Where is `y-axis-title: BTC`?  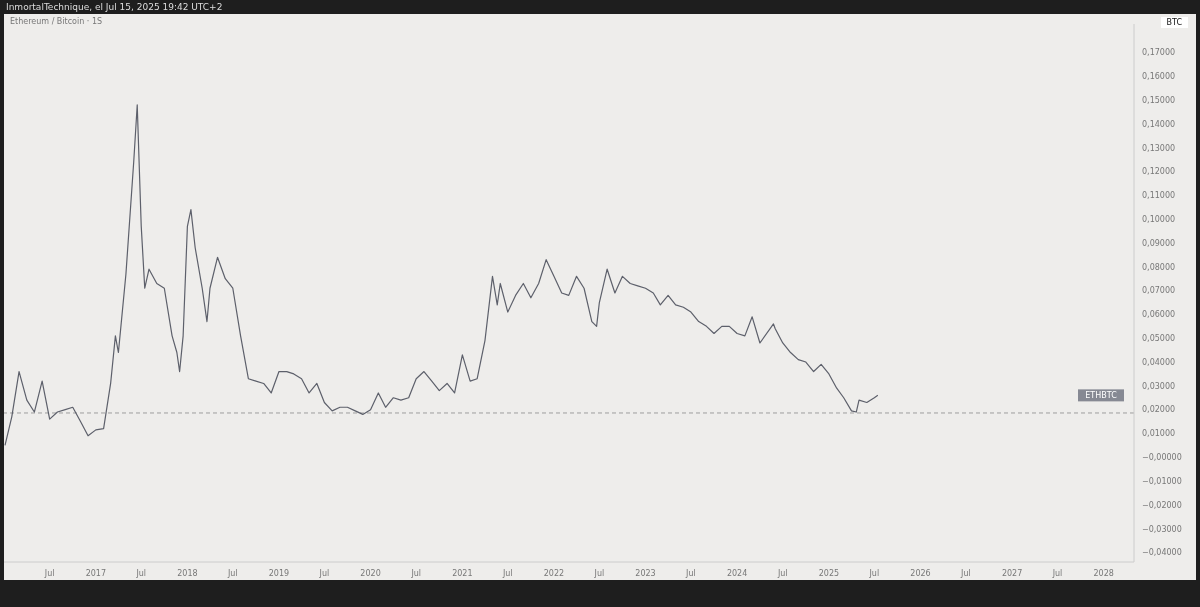 y-axis-title: BTC is located at coordinates (1174, 22).